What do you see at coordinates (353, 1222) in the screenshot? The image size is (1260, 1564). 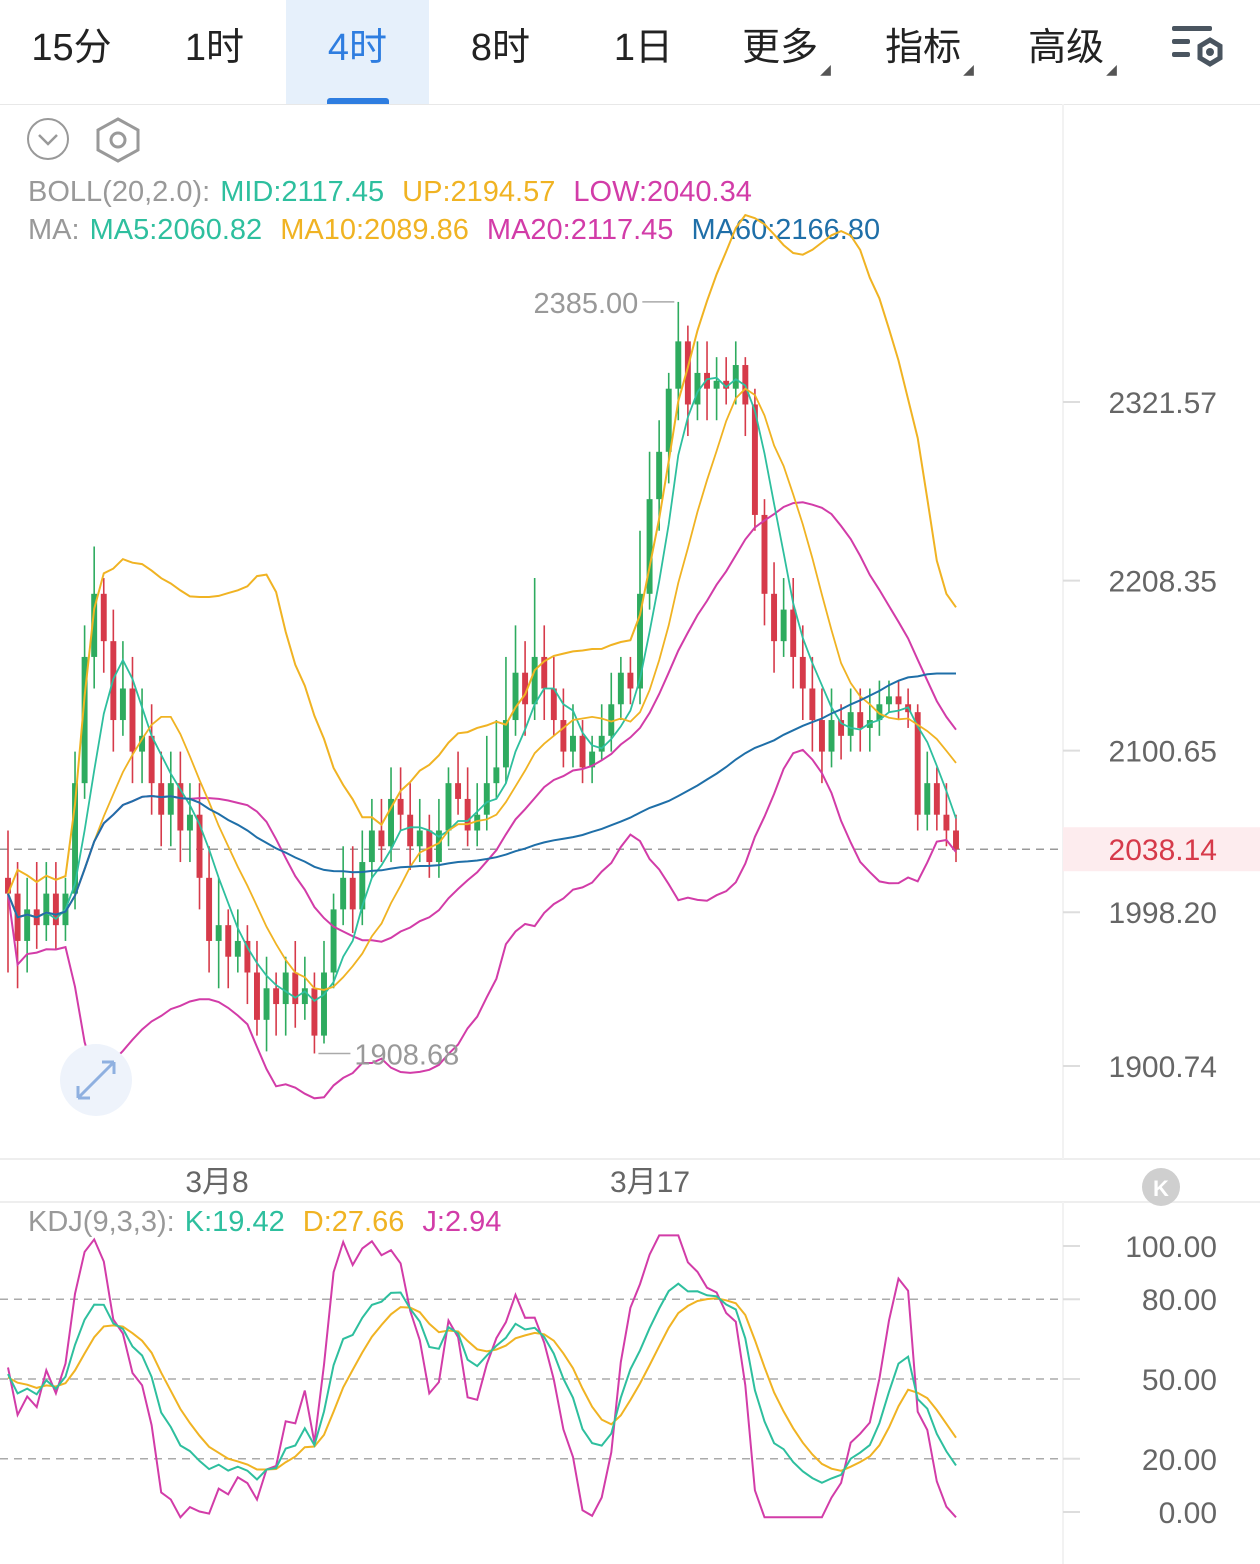 I see `kdj-d: D:27.66` at bounding box center [353, 1222].